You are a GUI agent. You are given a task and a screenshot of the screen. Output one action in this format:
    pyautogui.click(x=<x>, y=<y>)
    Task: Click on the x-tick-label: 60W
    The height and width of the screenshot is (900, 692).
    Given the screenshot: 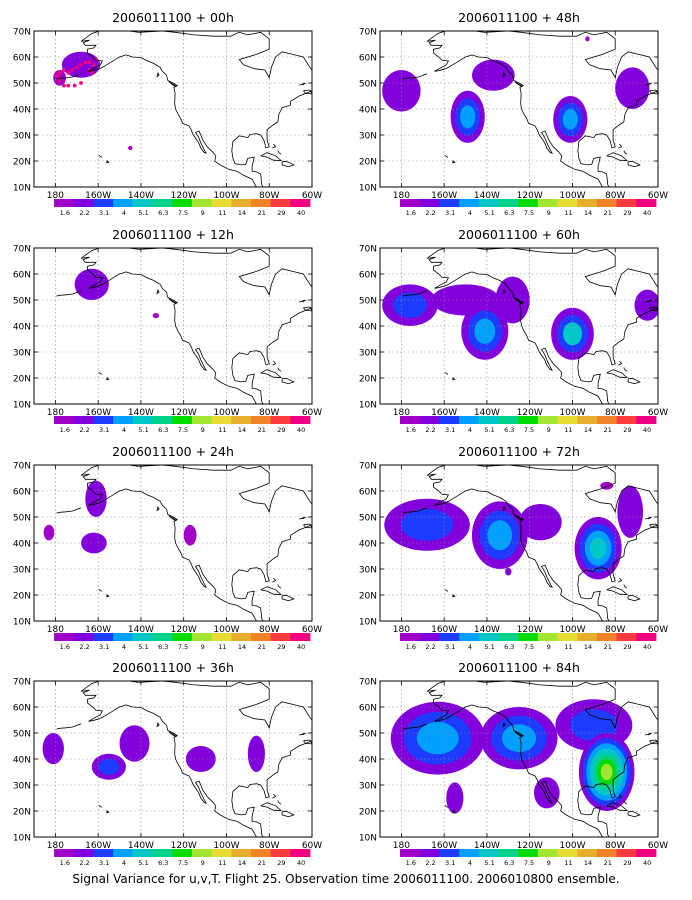 What is the action you would take?
    pyautogui.click(x=312, y=846)
    